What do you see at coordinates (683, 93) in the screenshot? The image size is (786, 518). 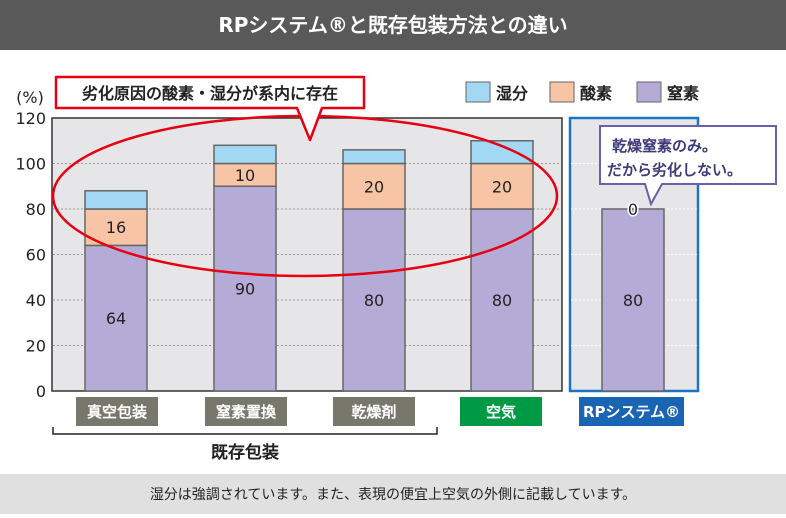 I see `legend-label: 窒素` at bounding box center [683, 93].